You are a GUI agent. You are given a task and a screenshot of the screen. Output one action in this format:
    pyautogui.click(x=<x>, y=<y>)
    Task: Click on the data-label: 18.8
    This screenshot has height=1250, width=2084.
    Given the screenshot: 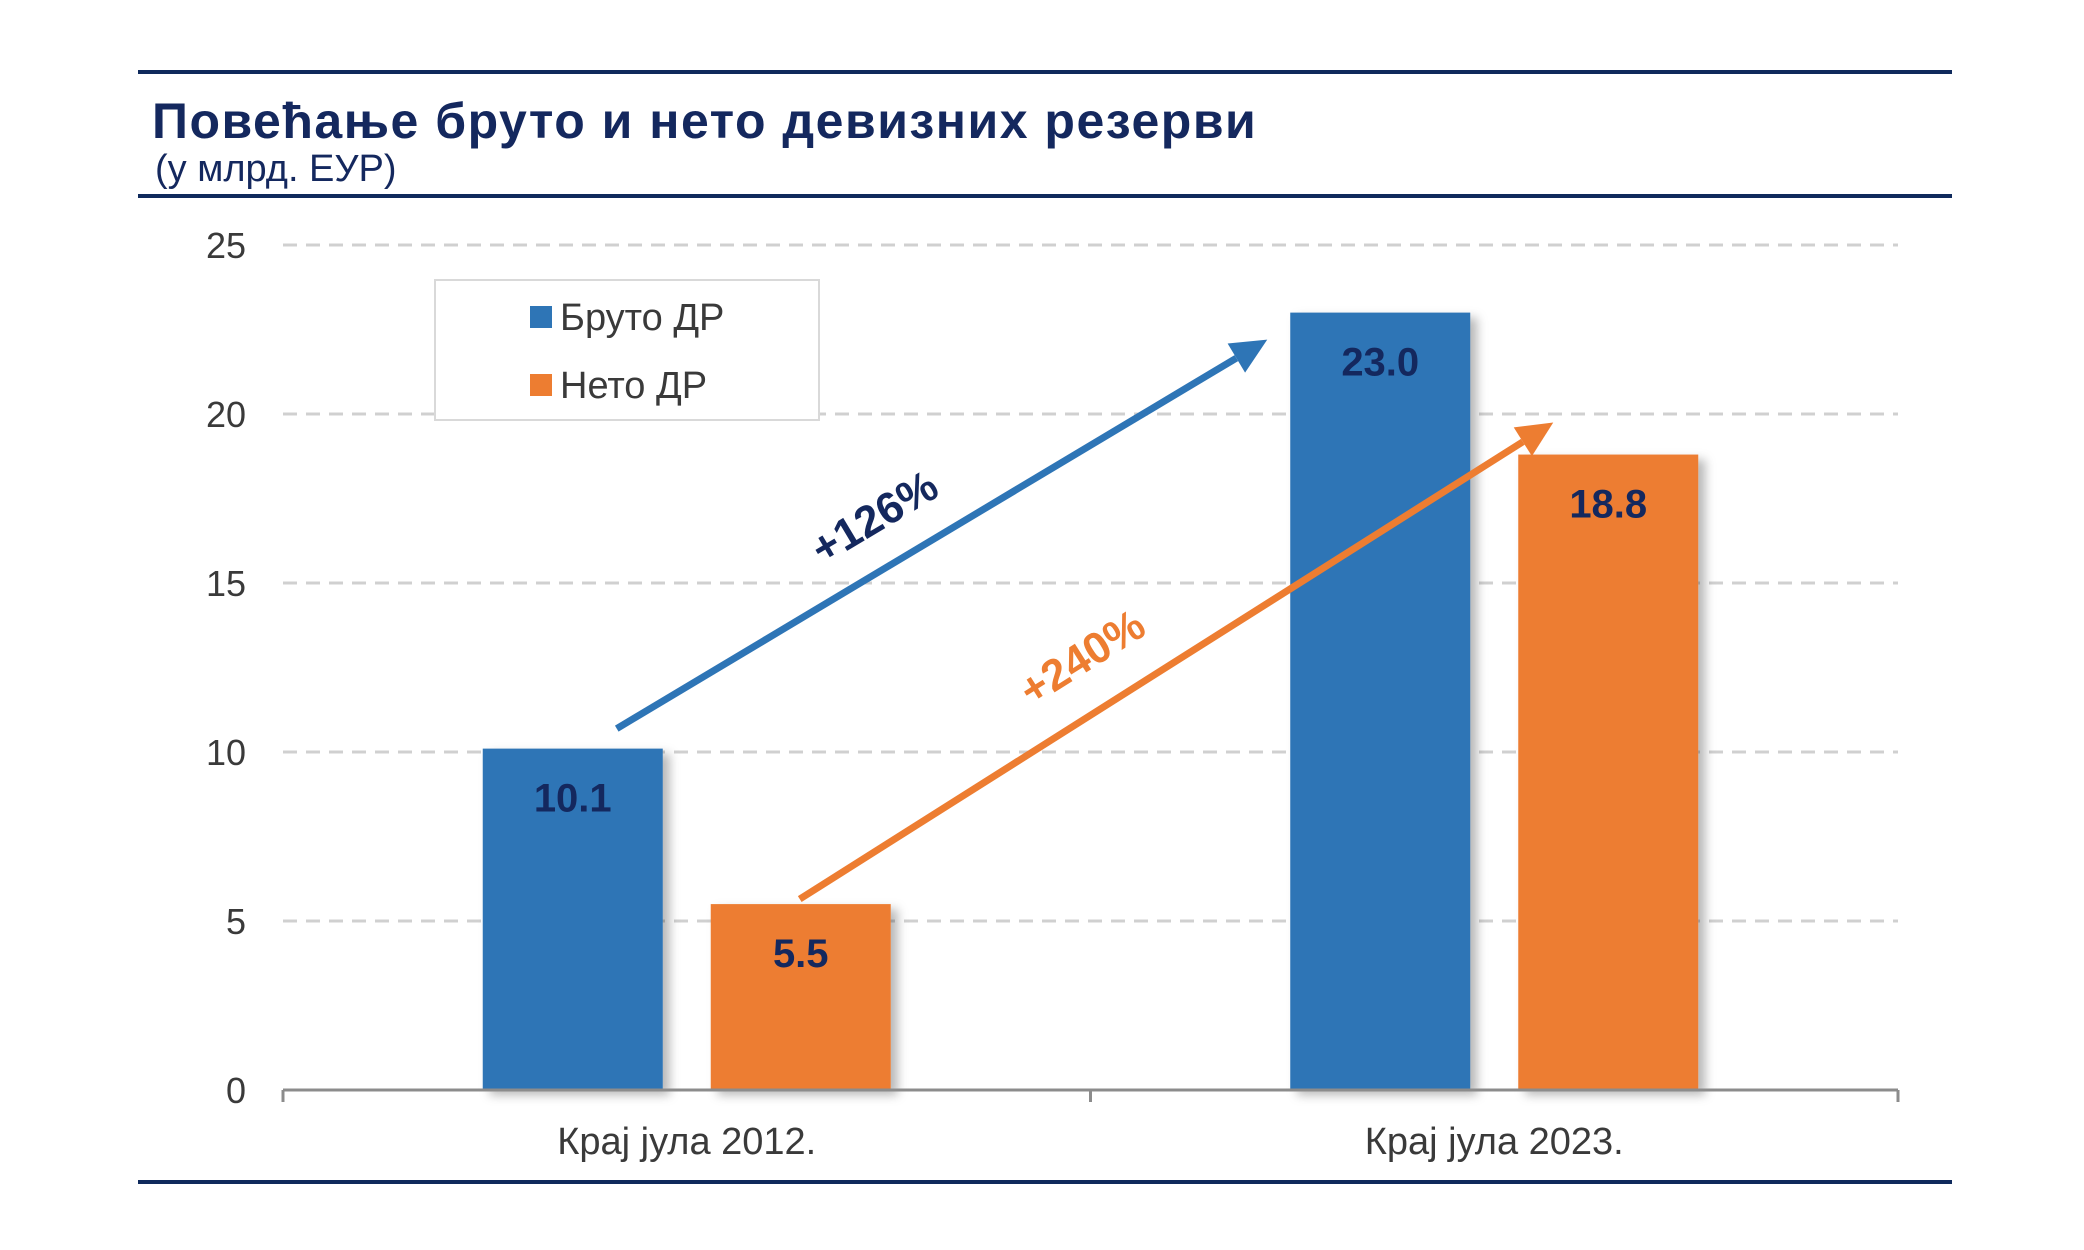 What is the action you would take?
    pyautogui.click(x=1608, y=505)
    